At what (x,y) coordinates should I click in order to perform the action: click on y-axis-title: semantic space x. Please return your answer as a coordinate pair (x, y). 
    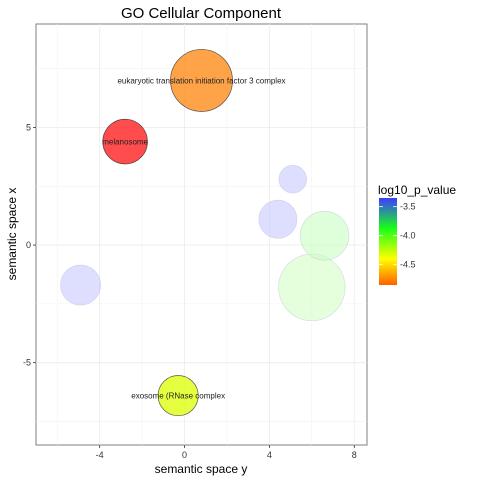
    Looking at the image, I should click on (12, 234).